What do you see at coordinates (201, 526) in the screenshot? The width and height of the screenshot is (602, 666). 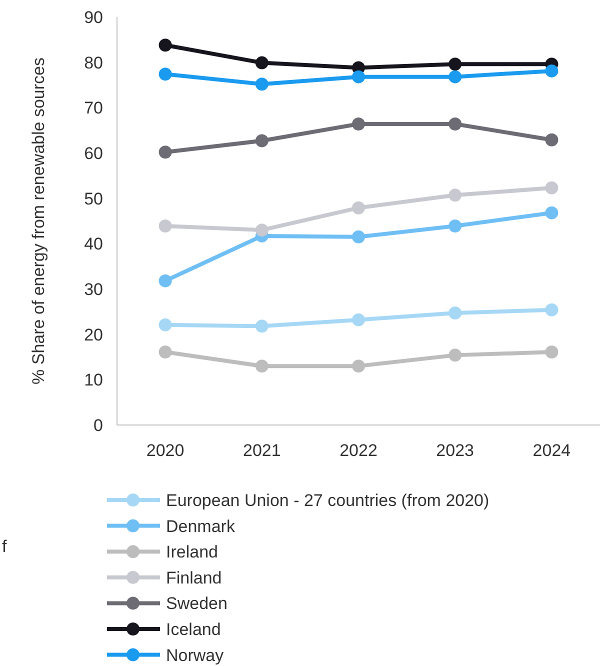 I see `legend-label: Denmark` at bounding box center [201, 526].